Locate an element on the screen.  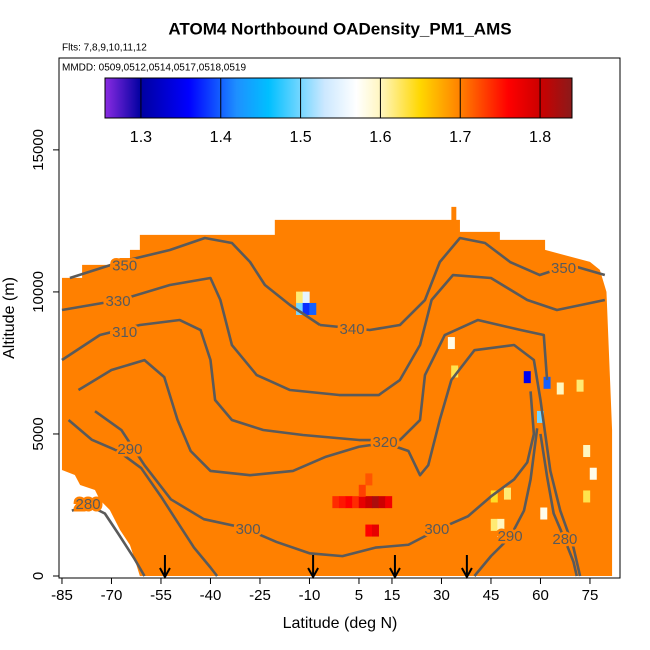
x-tick-label: 15 is located at coordinates (392, 595).